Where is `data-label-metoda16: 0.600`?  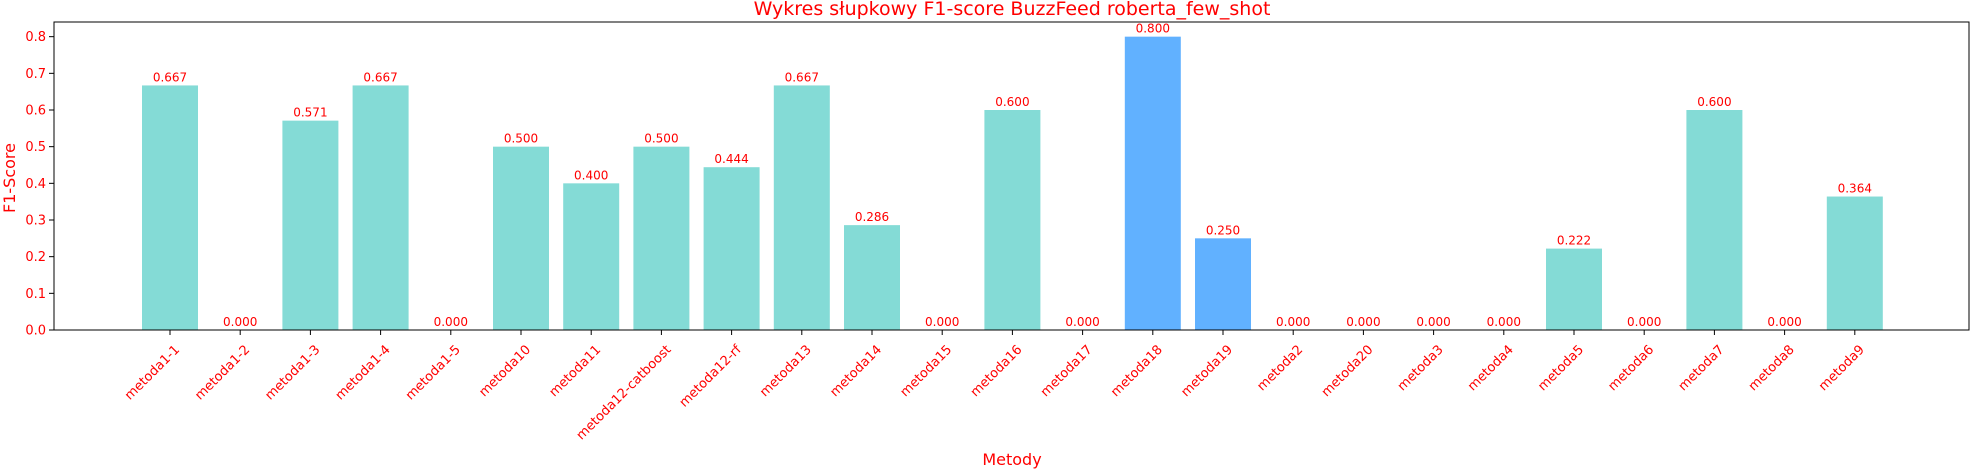
data-label-metoda16: 0.600 is located at coordinates (1012, 102).